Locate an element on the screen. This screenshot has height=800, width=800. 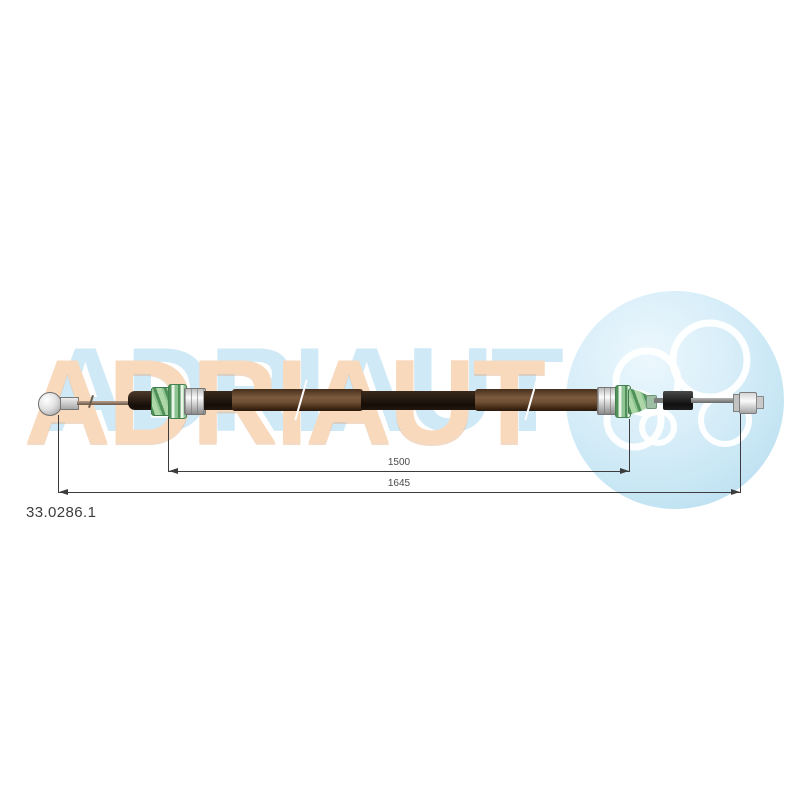
cable-inner-wire-right is located at coordinates (713, 400).